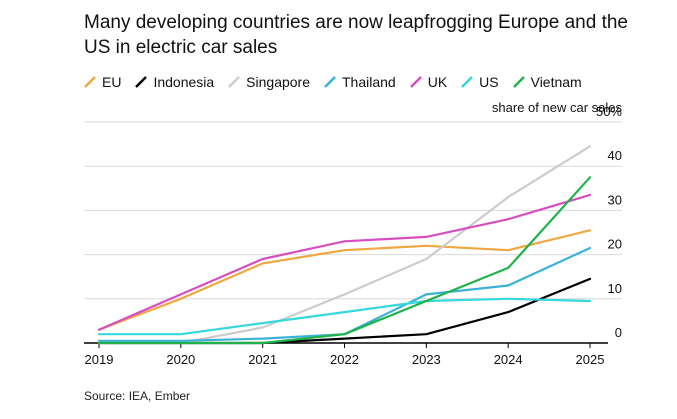 Image resolution: width=677 pixels, height=419 pixels. I want to click on x-tick-label: 2022, so click(344, 359).